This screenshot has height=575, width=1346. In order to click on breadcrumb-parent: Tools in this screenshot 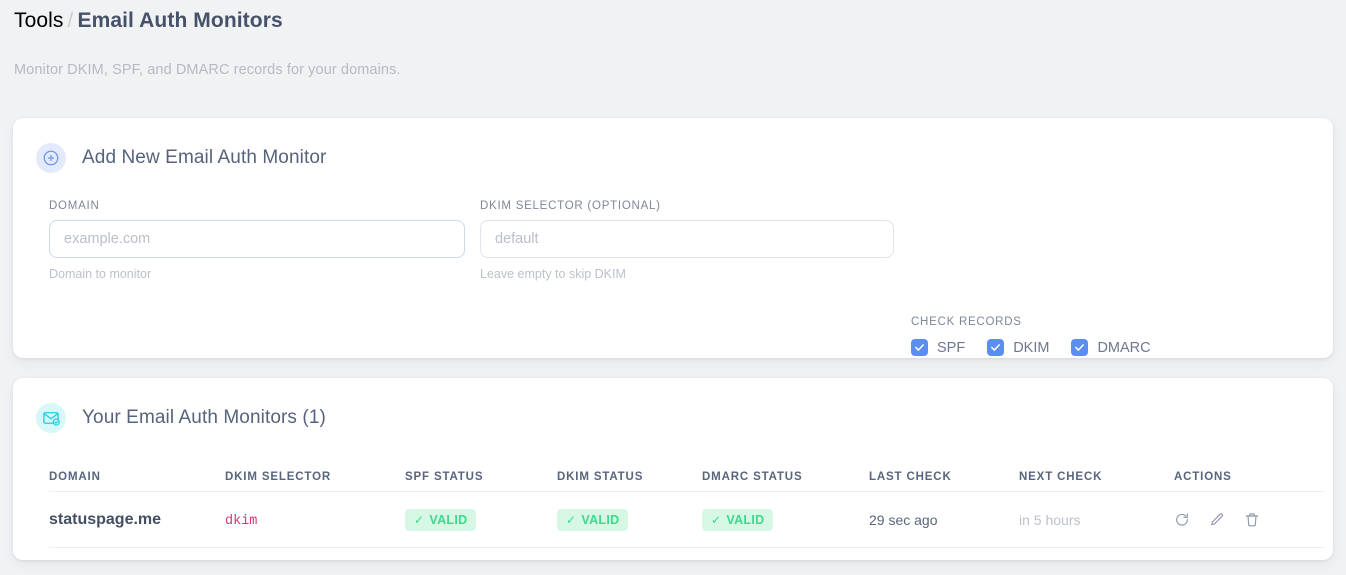, I will do `click(39, 20)`.